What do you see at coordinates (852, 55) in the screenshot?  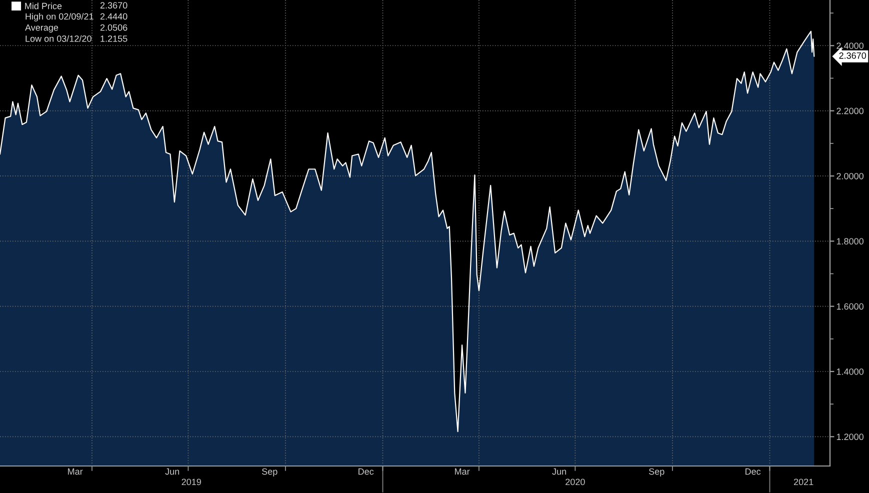 I see `text: 2.3670` at bounding box center [852, 55].